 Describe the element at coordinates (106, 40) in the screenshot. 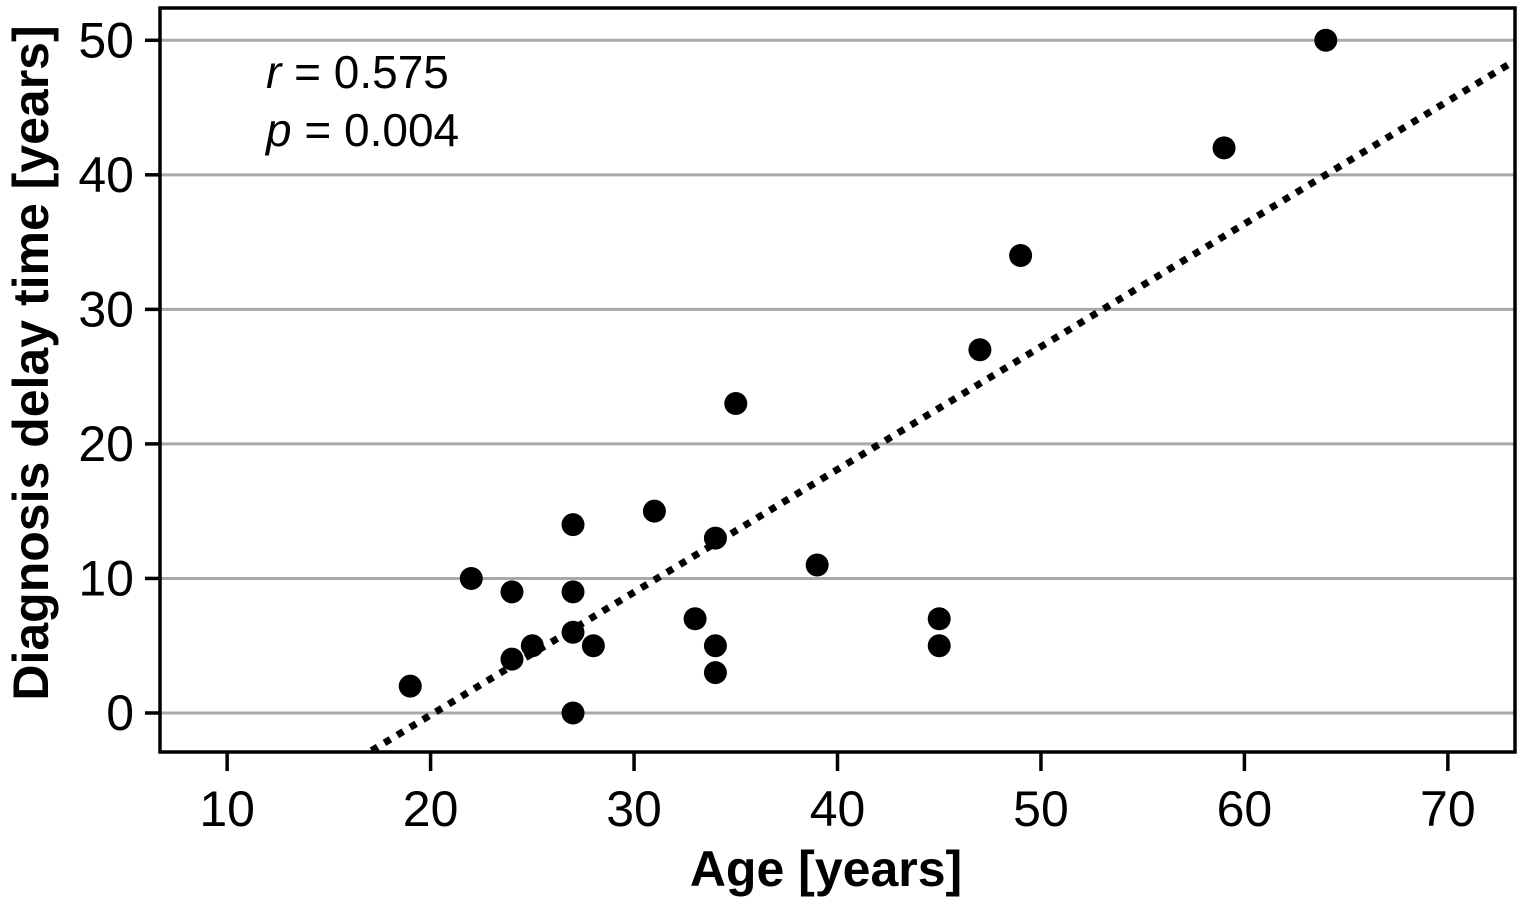

I see `y-tick-label-50: 50` at that location.